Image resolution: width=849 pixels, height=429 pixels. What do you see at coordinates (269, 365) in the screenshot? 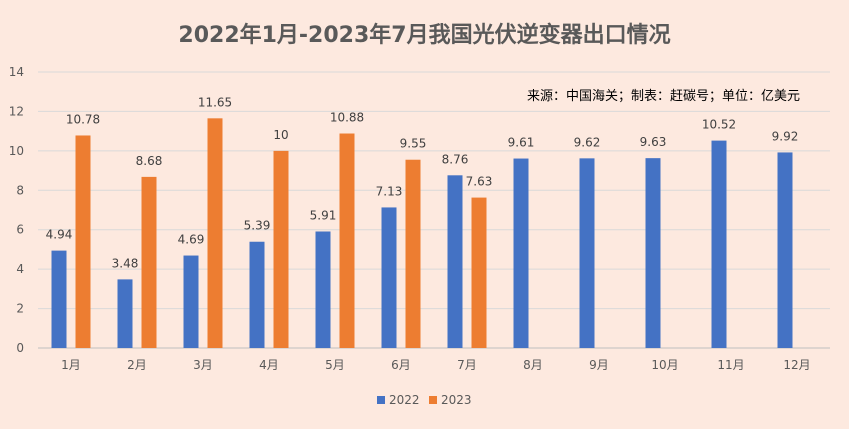
I see `x-tick-label: 4月` at bounding box center [269, 365].